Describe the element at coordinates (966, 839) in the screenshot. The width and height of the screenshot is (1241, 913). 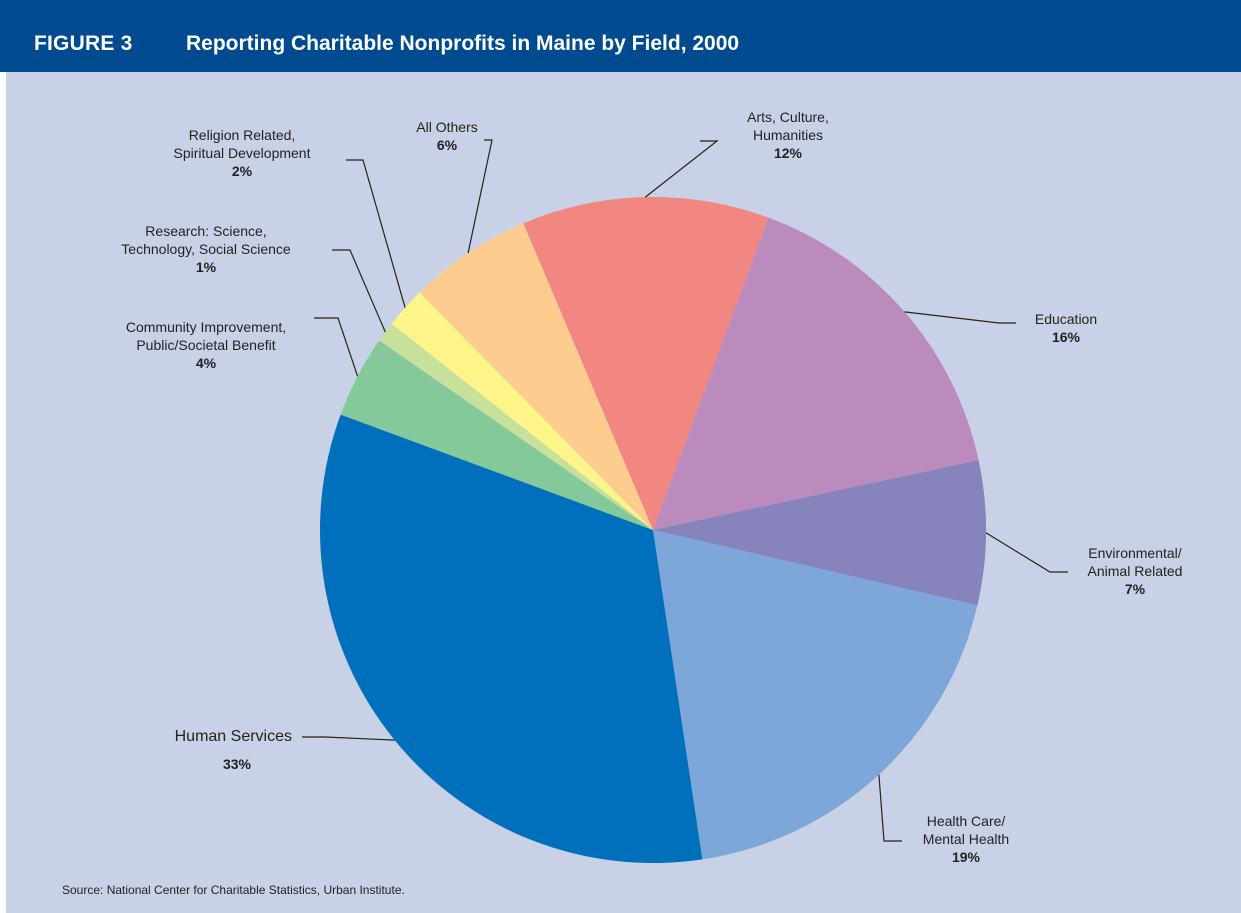
I see `slice-label: Mental Health` at that location.